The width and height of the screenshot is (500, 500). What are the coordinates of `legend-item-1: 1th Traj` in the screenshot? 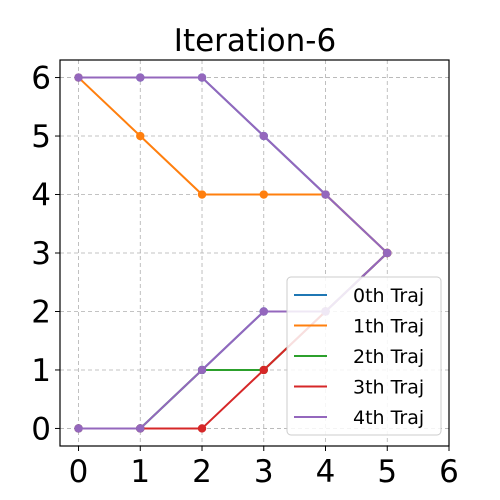 It's located at (359, 327).